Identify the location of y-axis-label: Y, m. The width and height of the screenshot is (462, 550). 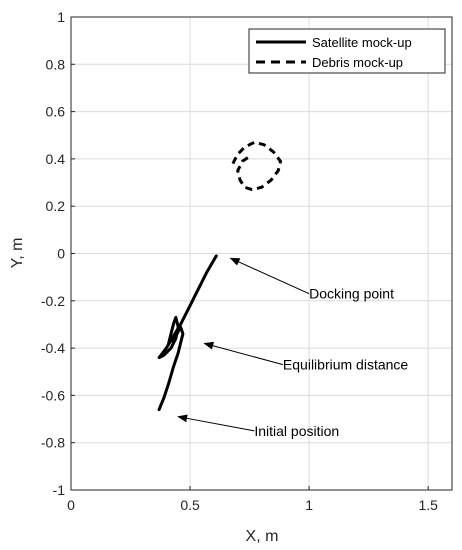
(17, 253).